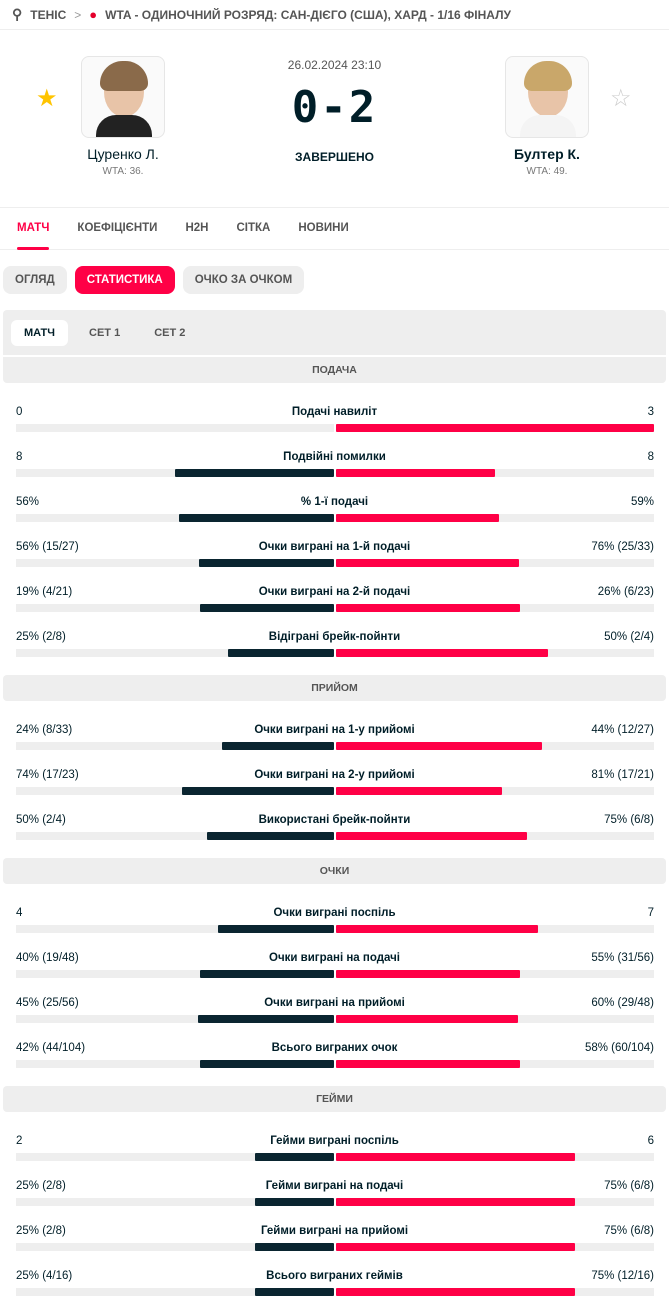  What do you see at coordinates (622, 547) in the screenshot?
I see `stat-away-value: 76% (25/33)` at bounding box center [622, 547].